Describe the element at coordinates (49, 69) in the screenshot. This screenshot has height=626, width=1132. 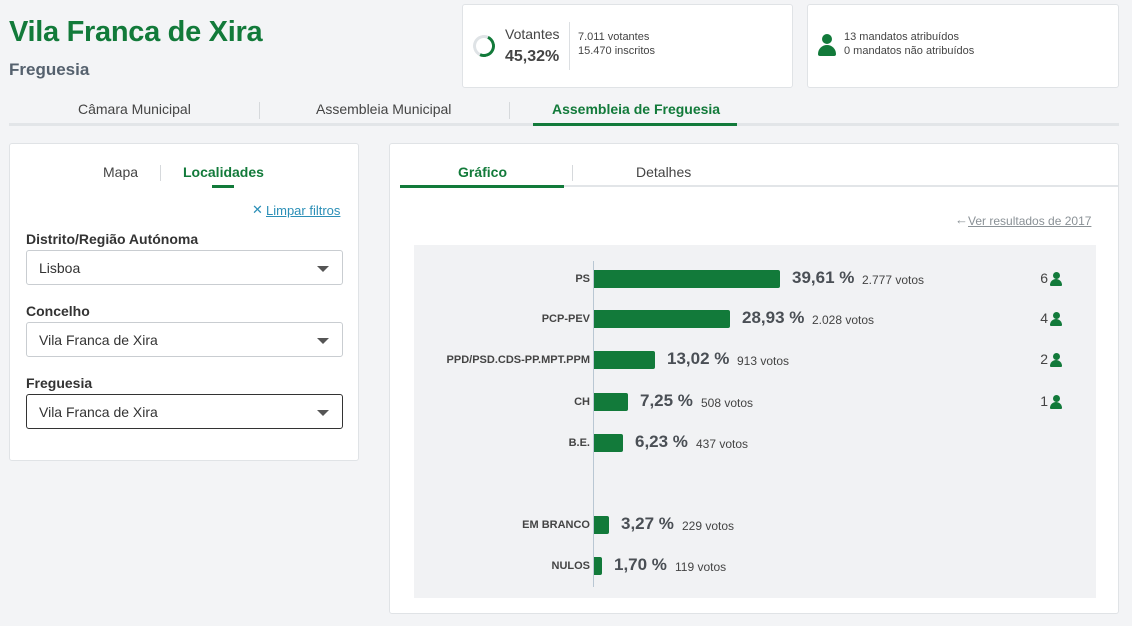
I see `page-subtitle: Freguesia` at that location.